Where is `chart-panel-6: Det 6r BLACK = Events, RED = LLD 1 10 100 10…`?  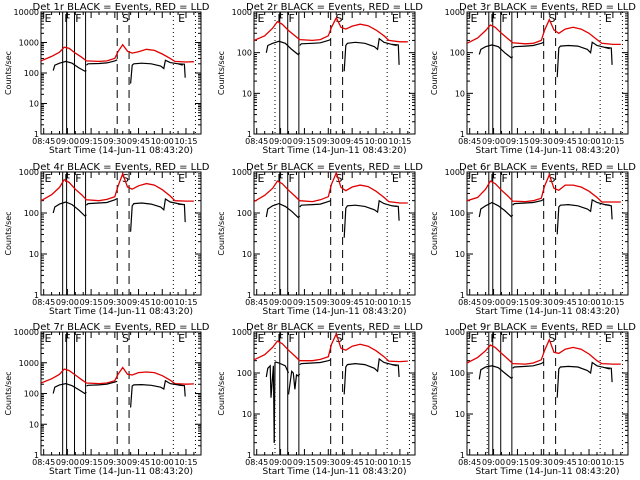
chart-panel-6: Det 6r BLACK = Events, RED = LLD 1 10 100 10… is located at coordinates (533, 239).